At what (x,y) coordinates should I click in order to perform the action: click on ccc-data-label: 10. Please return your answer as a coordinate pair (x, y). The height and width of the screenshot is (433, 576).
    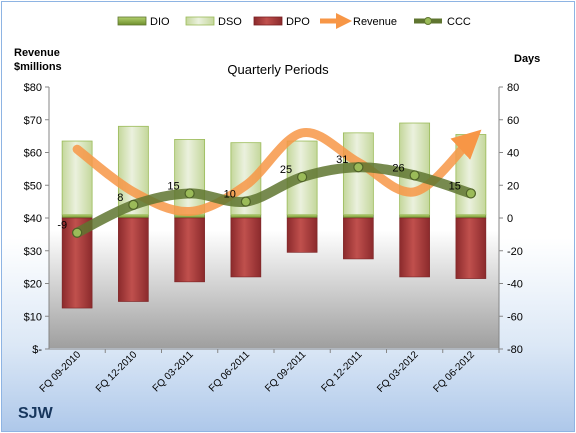
    Looking at the image, I should click on (230, 195).